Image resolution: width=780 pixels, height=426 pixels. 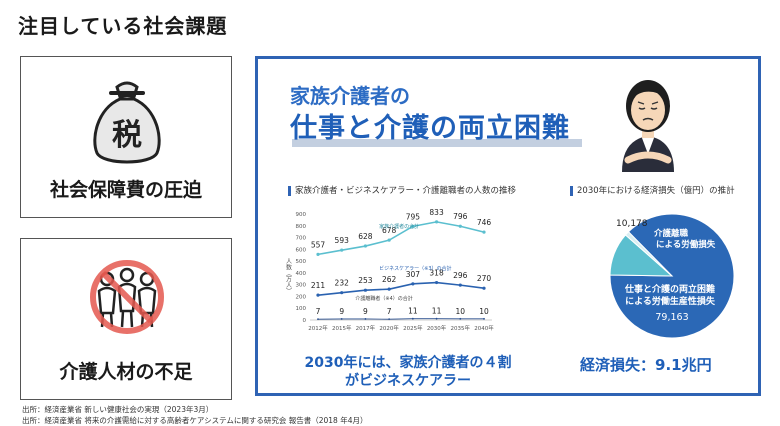 What do you see at coordinates (461, 328) in the screenshot?
I see `x-tick-label: 2035年` at bounding box center [461, 328].